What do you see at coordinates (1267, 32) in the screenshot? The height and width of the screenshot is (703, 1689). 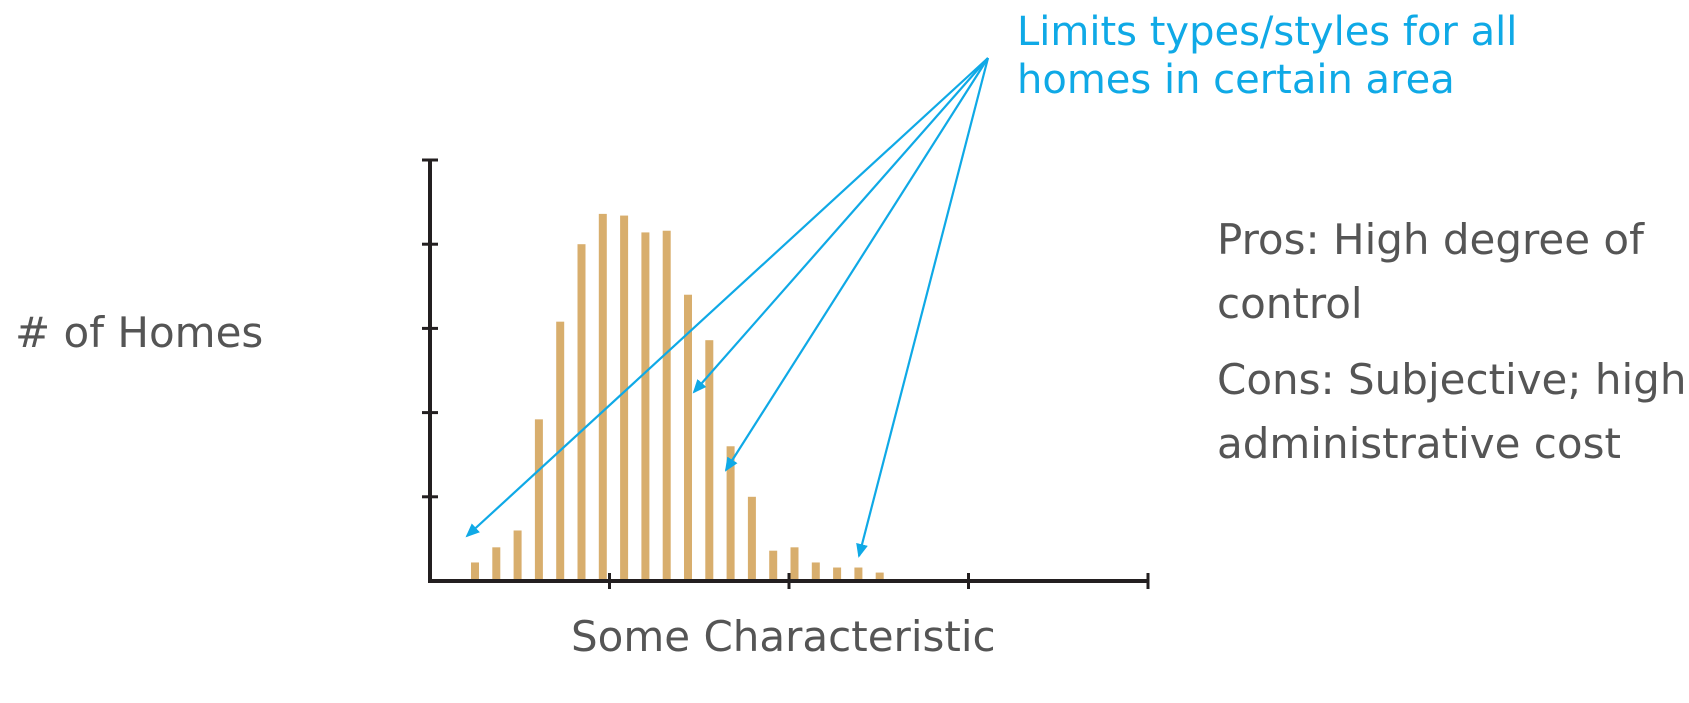 I see `annotation-line-1: Limits types/styles for all` at bounding box center [1267, 32].